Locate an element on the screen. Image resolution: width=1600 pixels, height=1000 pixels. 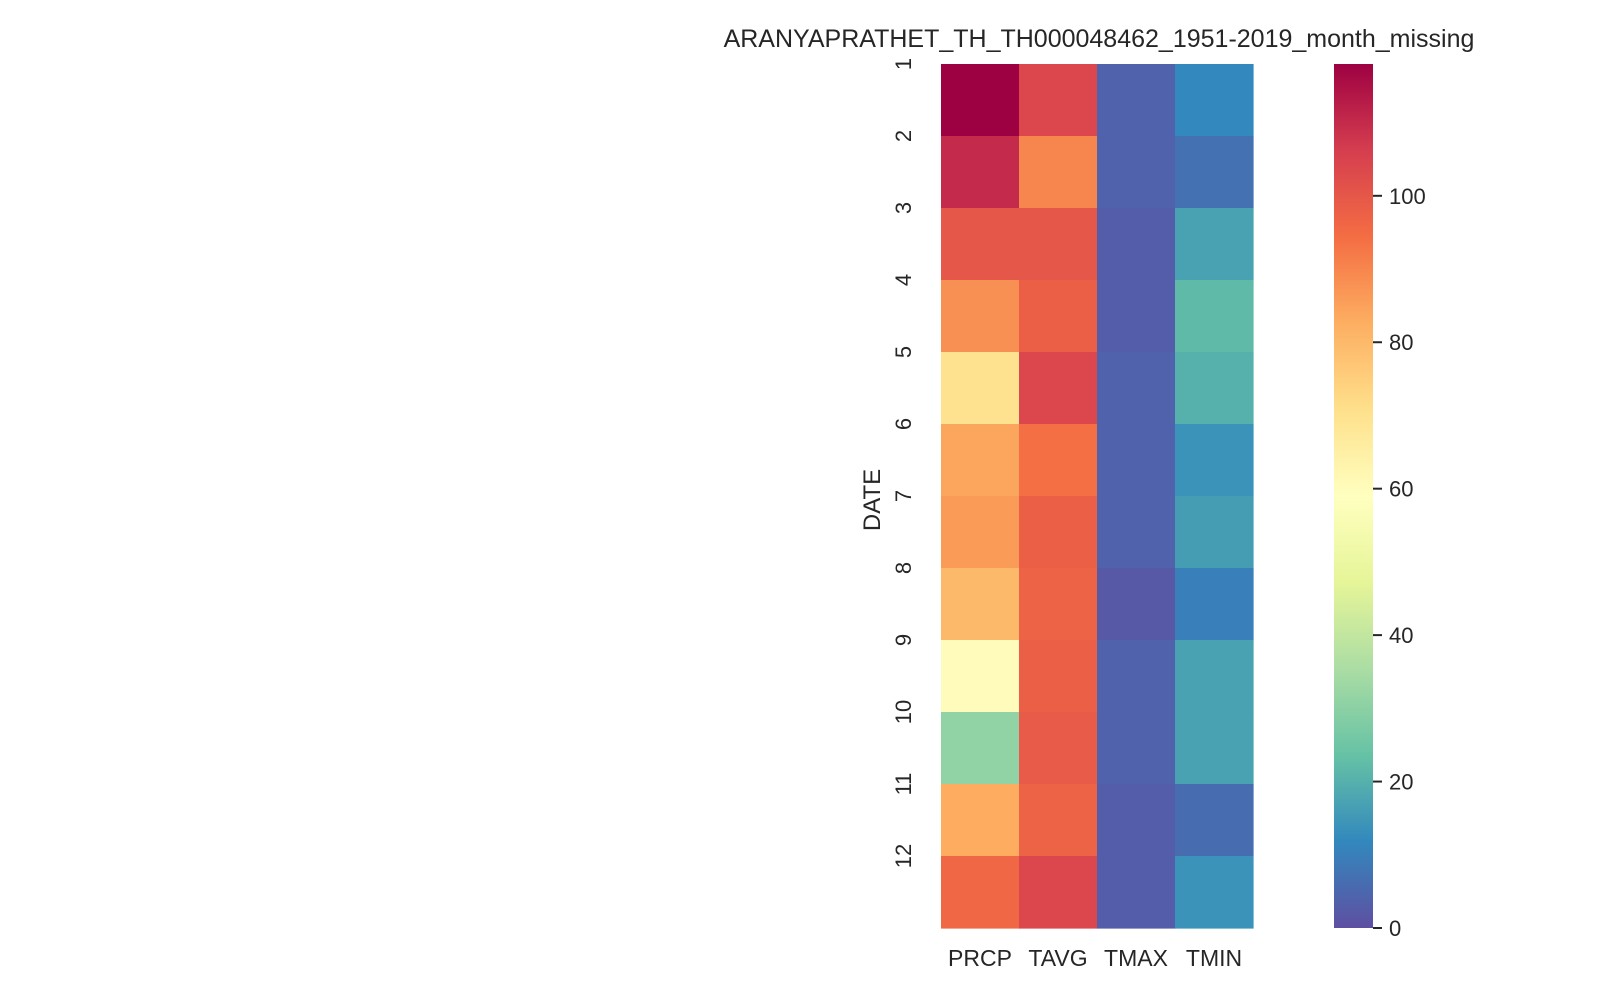
row-tick-label: 7 is located at coordinates (903, 496).